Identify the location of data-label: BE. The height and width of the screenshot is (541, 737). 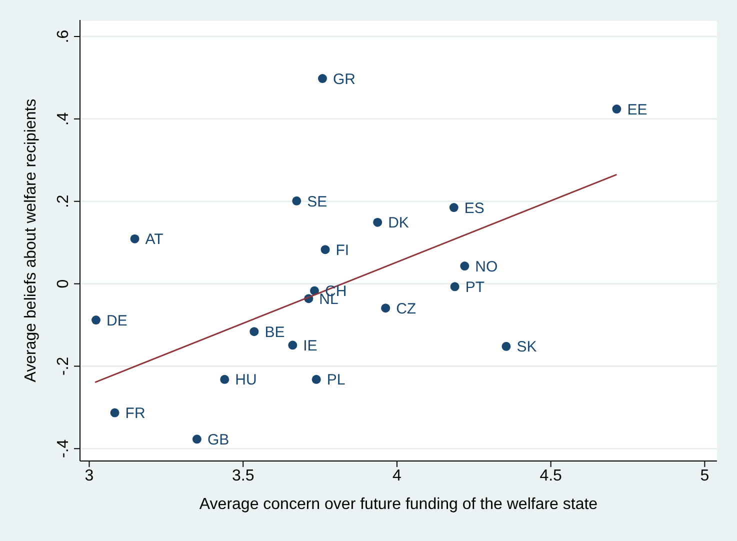
(274, 332).